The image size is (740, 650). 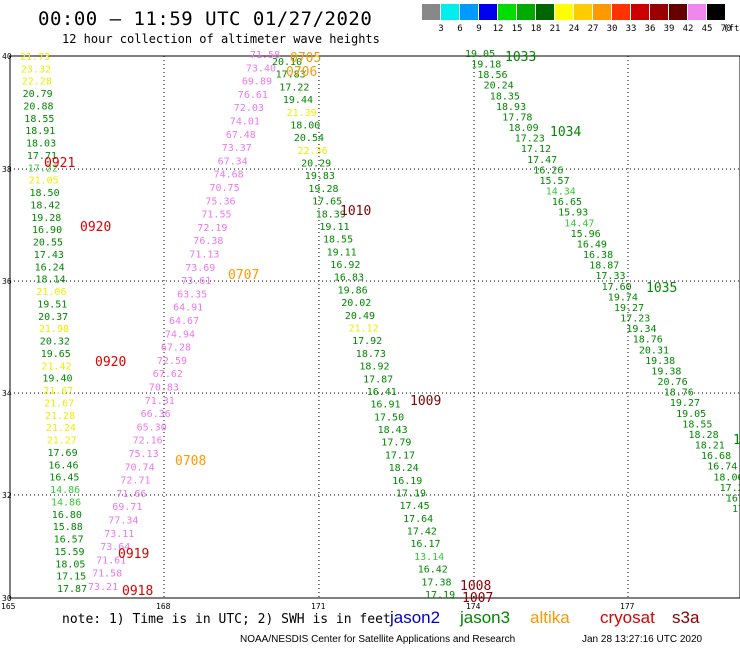 I want to click on wave-height-value: 21.24, so click(x=61, y=428).